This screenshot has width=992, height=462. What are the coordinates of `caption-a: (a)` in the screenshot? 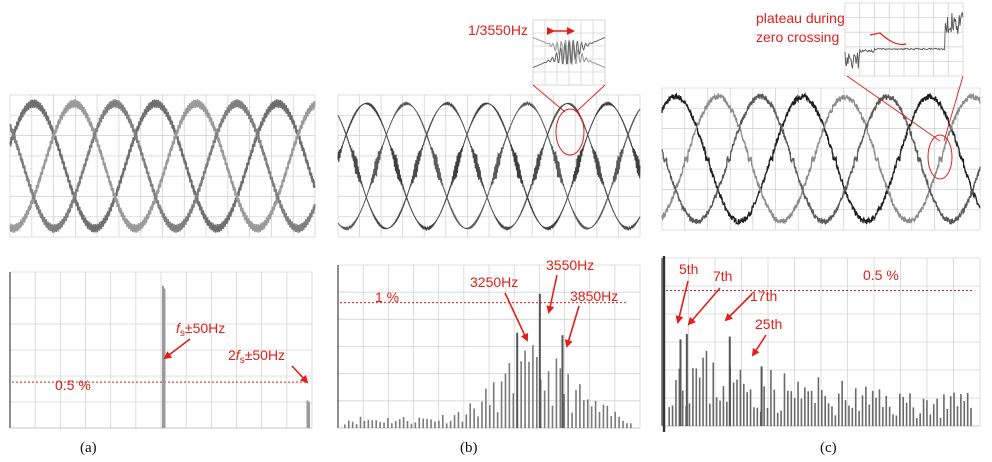 It's located at (88, 448).